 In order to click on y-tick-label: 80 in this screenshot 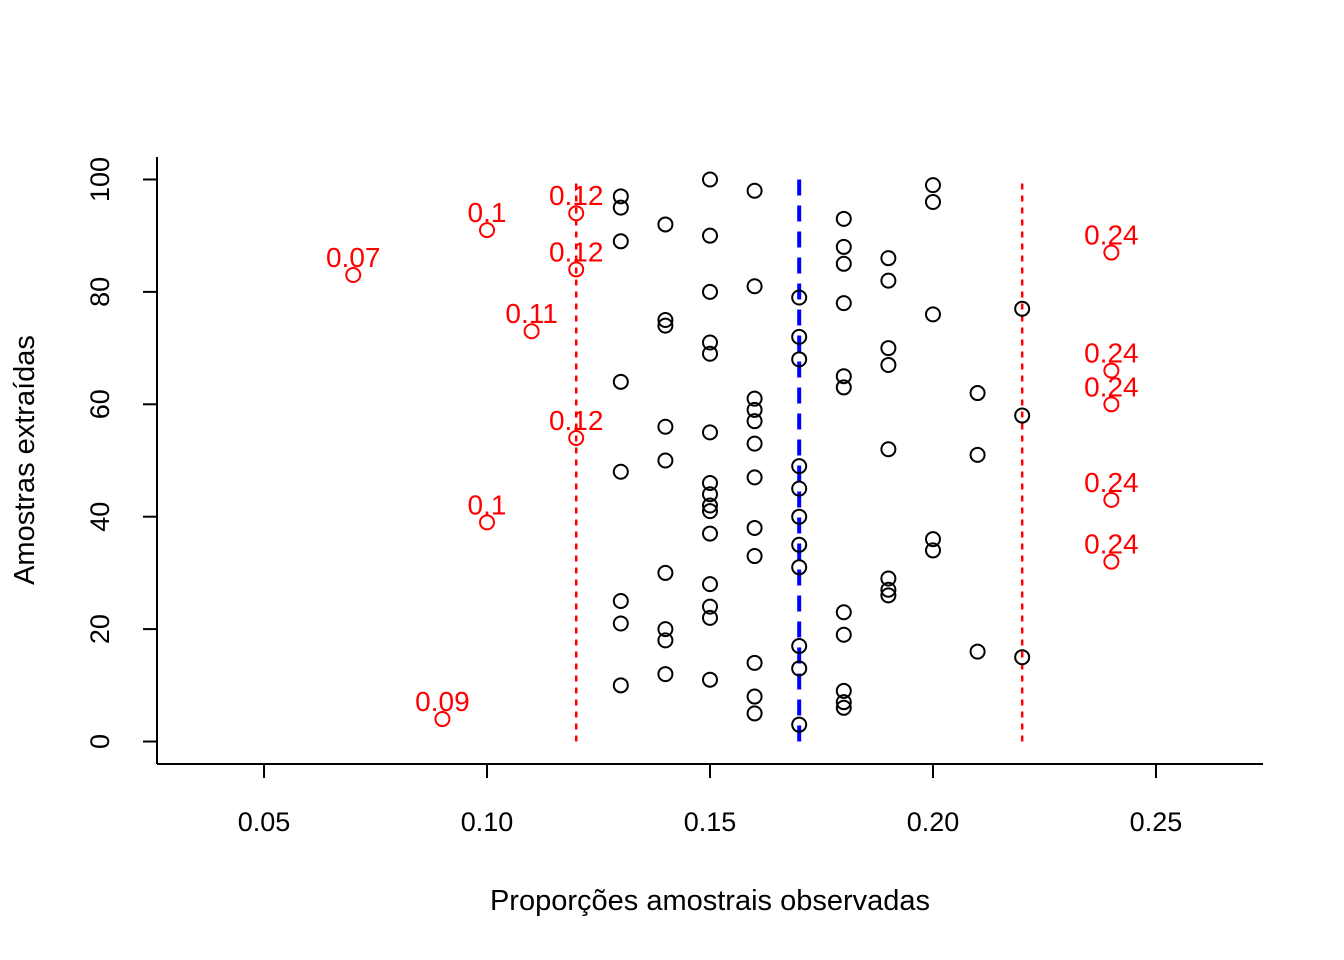, I will do `click(100, 292)`.